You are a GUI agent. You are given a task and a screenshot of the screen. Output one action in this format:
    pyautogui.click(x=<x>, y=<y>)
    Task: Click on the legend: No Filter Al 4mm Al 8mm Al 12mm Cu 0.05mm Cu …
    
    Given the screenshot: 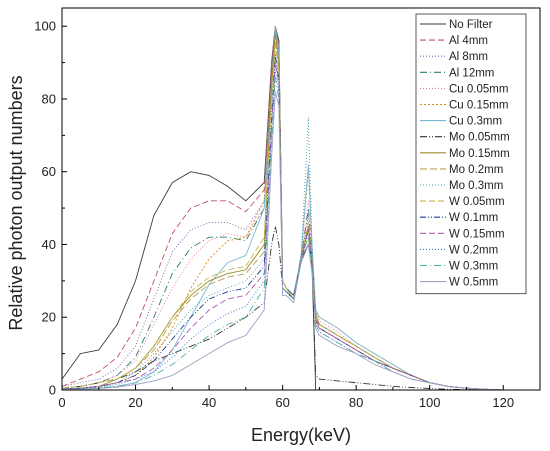 What is the action you would take?
    pyautogui.click(x=471, y=154)
    